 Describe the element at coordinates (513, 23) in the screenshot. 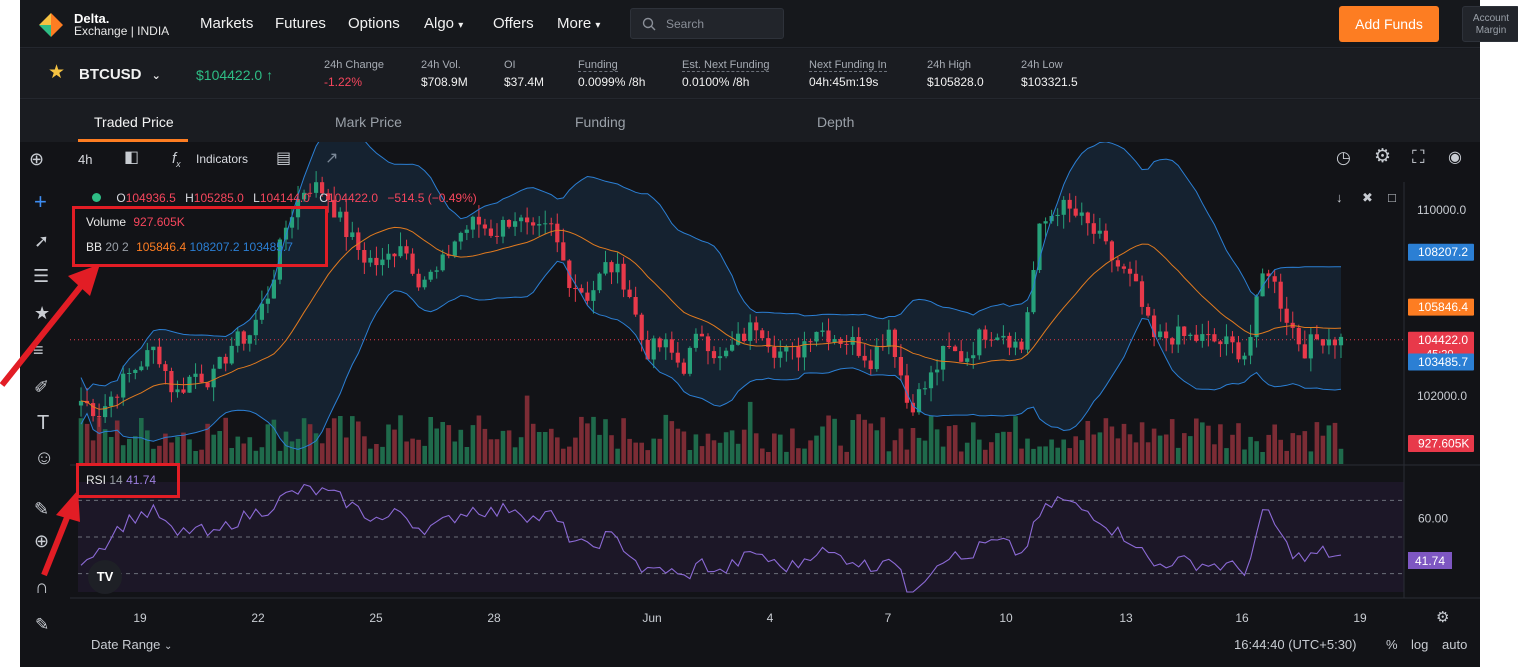

I see `nav-offers: Offers` at that location.